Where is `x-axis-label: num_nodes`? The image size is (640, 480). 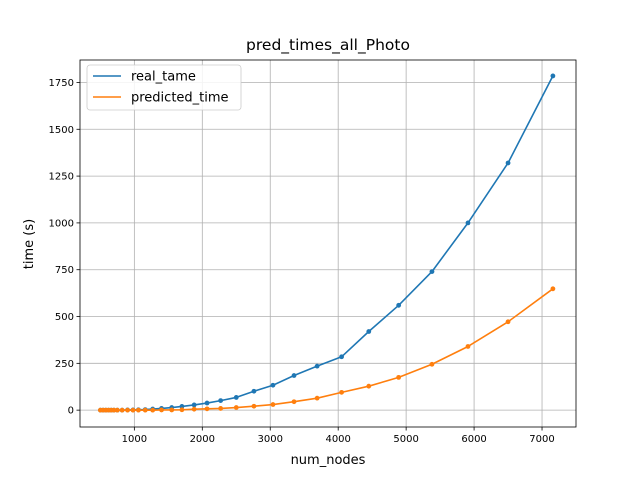 x-axis-label: num_nodes is located at coordinates (328, 460).